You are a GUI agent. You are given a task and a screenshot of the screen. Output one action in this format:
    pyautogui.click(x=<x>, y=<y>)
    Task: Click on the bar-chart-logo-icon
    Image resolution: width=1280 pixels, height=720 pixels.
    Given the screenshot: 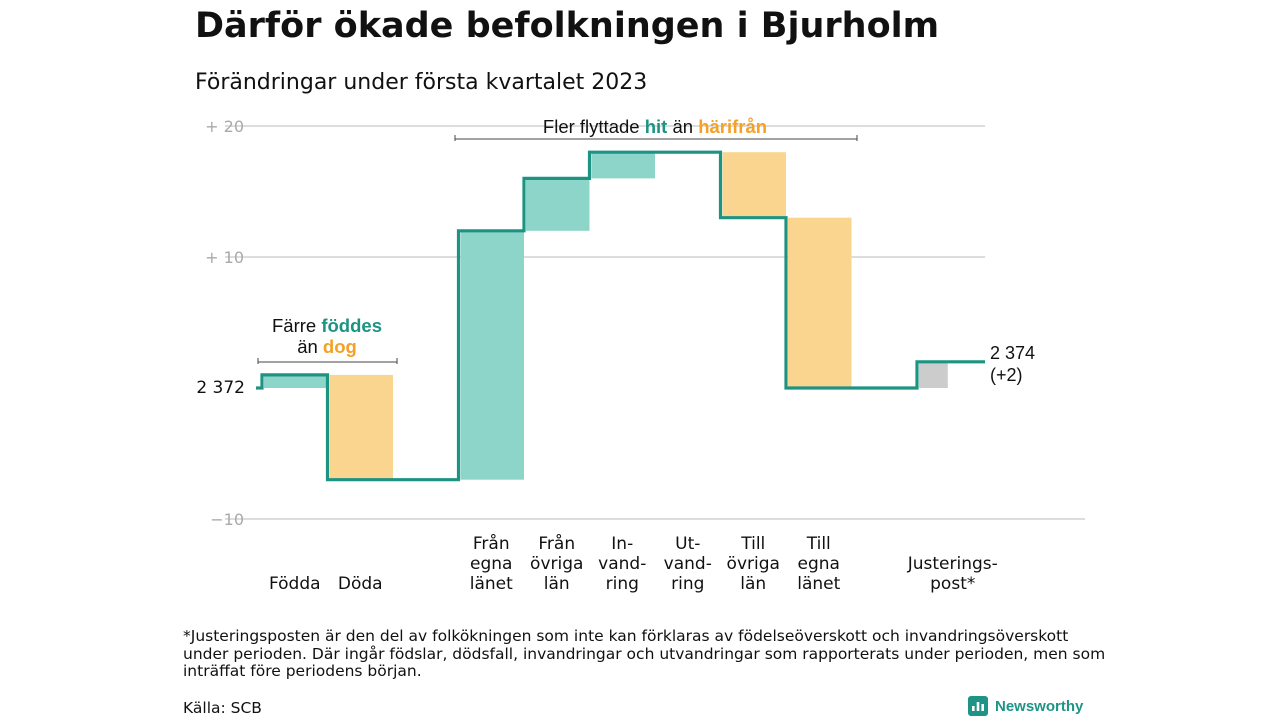 What is the action you would take?
    pyautogui.click(x=978, y=706)
    